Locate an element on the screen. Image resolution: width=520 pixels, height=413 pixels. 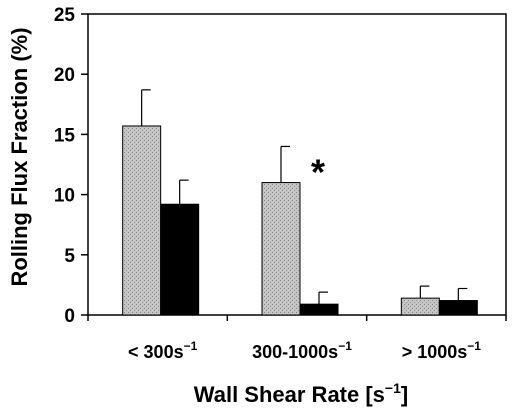
y-tick-label-4: 20 is located at coordinates (64, 75).